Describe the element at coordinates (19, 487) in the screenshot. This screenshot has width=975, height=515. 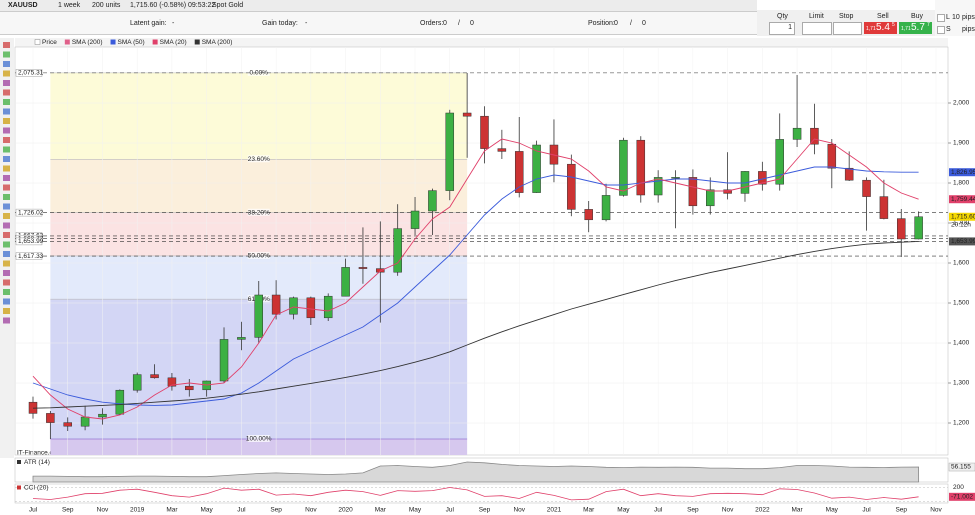
I see `cci-badge` at that location.